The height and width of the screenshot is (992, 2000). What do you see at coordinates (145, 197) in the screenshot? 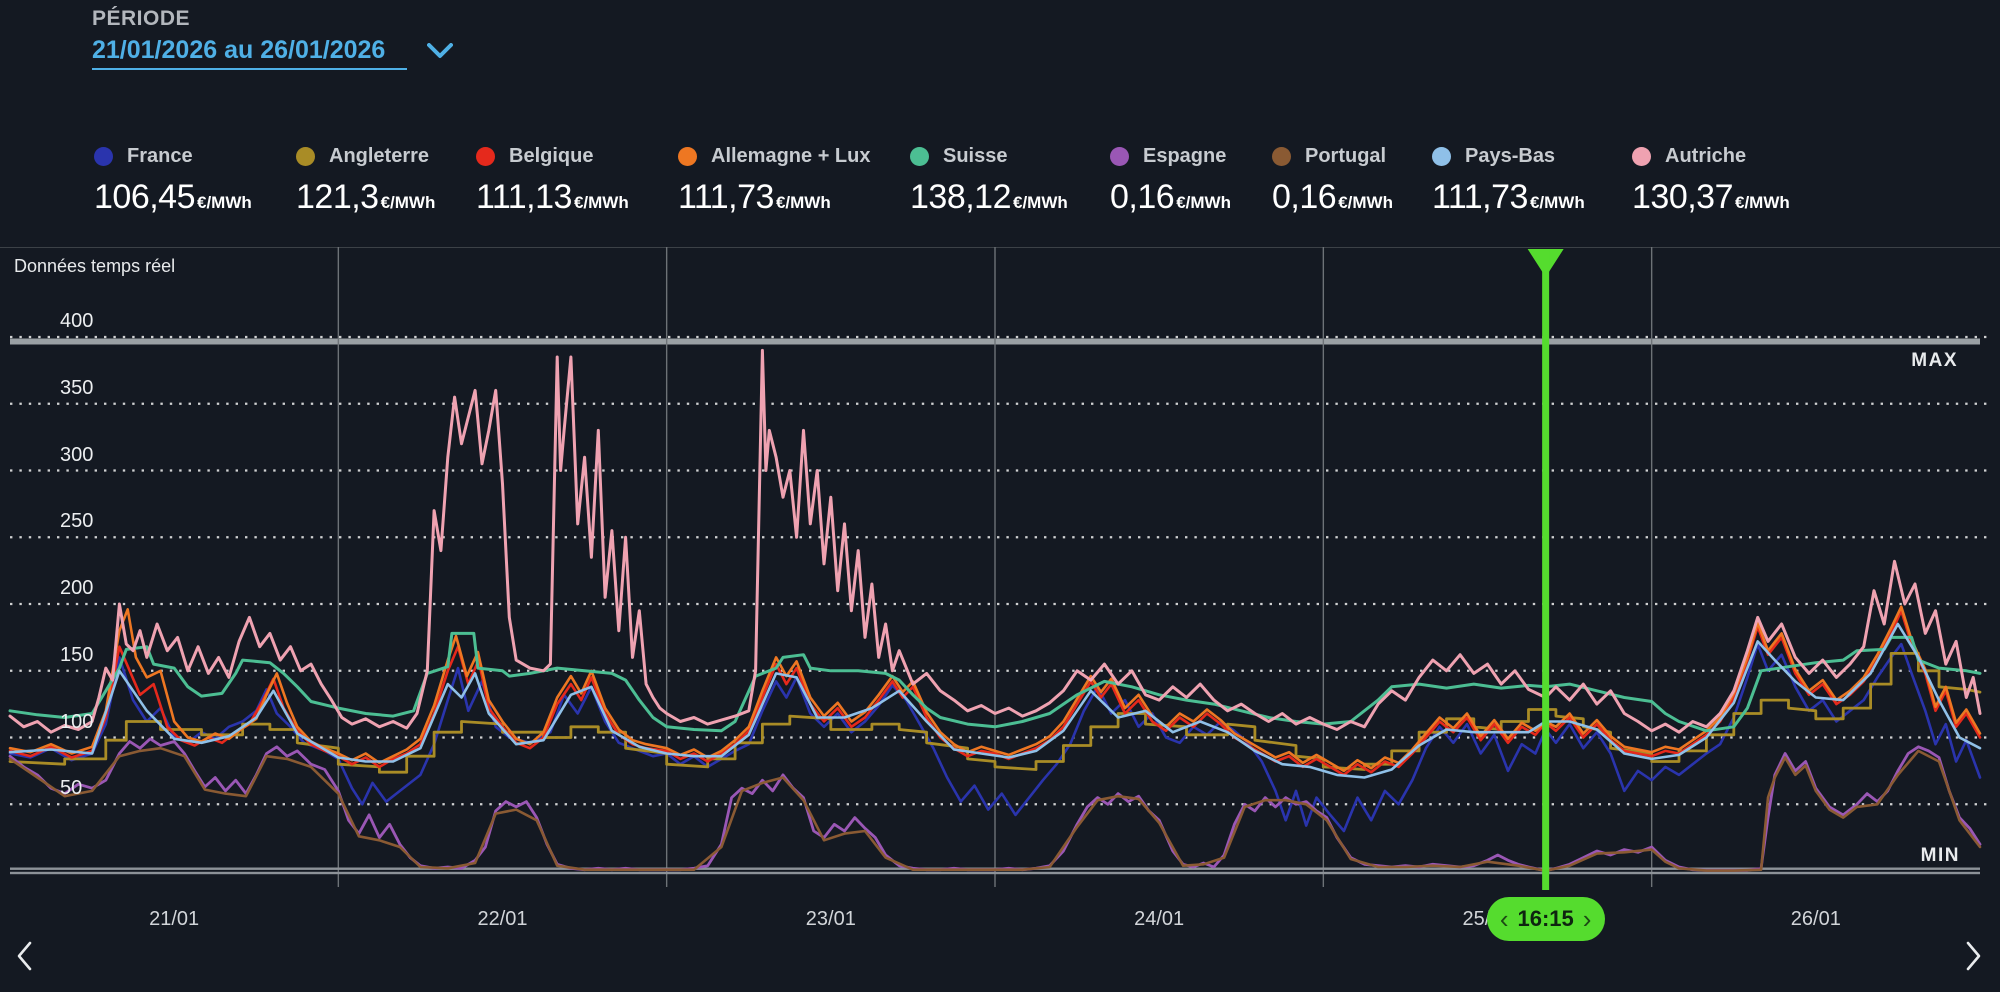
I see `legend-price-value: 106,45` at bounding box center [145, 197].